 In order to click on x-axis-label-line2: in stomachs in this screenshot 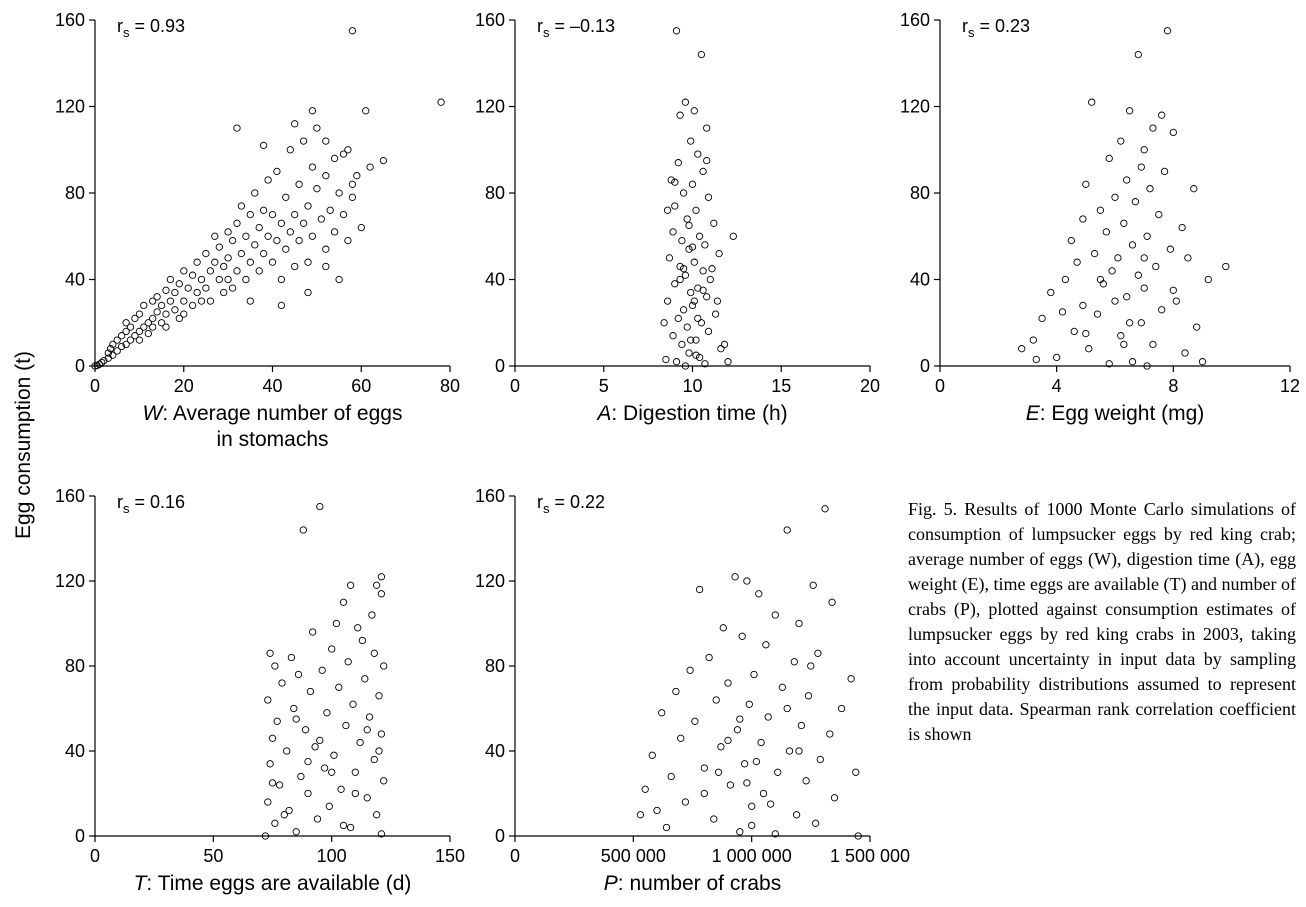, I will do `click(272, 439)`.